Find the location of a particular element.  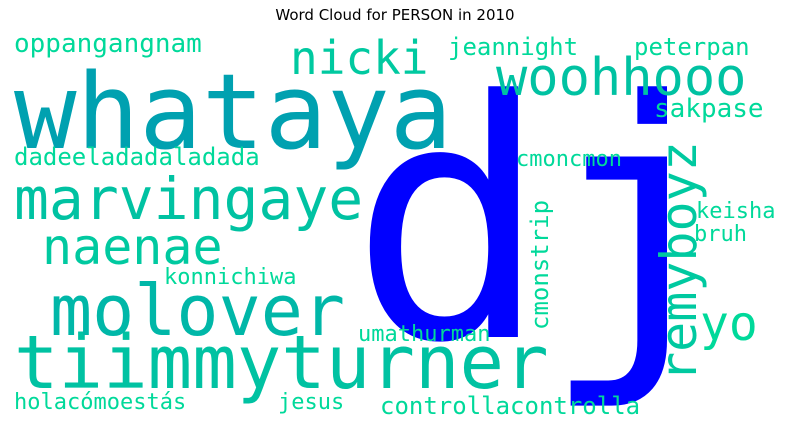

word-umathurman: umathurman is located at coordinates (424, 334).